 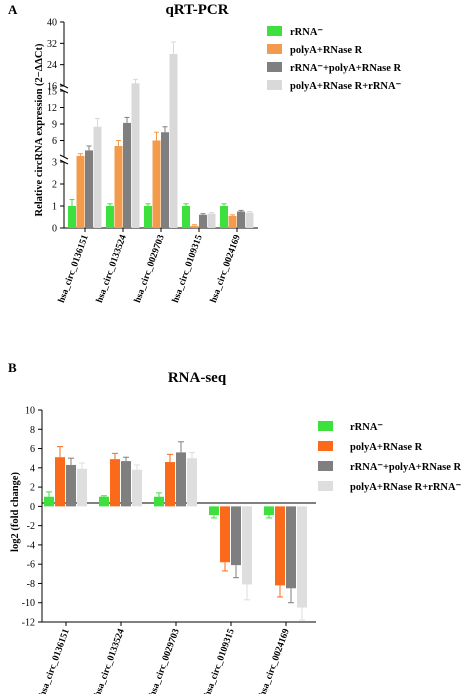 What do you see at coordinates (110, 660) in the screenshot?
I see `panel-b-x-tick-label: hsa_circ_0133524` at bounding box center [110, 660].